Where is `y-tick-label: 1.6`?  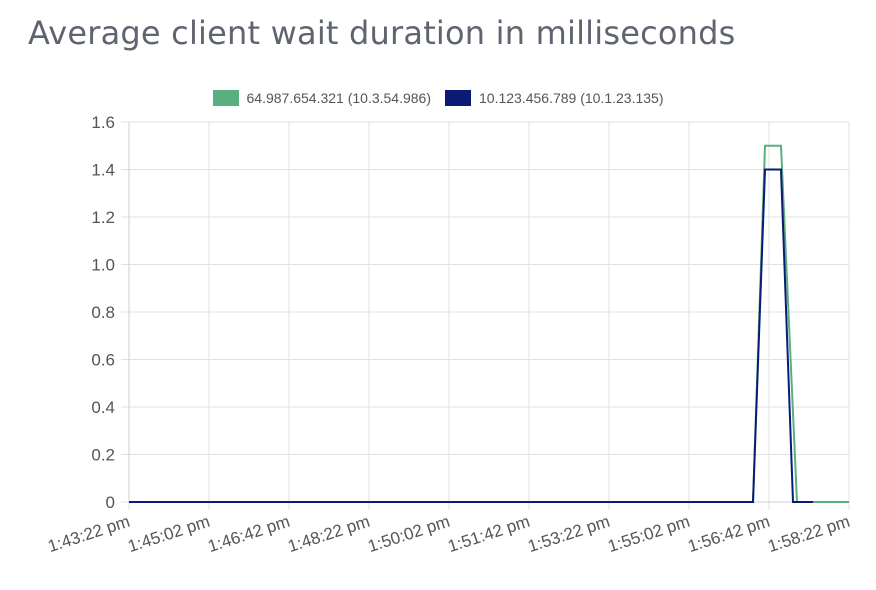
y-tick-label: 1.6 is located at coordinates (103, 122).